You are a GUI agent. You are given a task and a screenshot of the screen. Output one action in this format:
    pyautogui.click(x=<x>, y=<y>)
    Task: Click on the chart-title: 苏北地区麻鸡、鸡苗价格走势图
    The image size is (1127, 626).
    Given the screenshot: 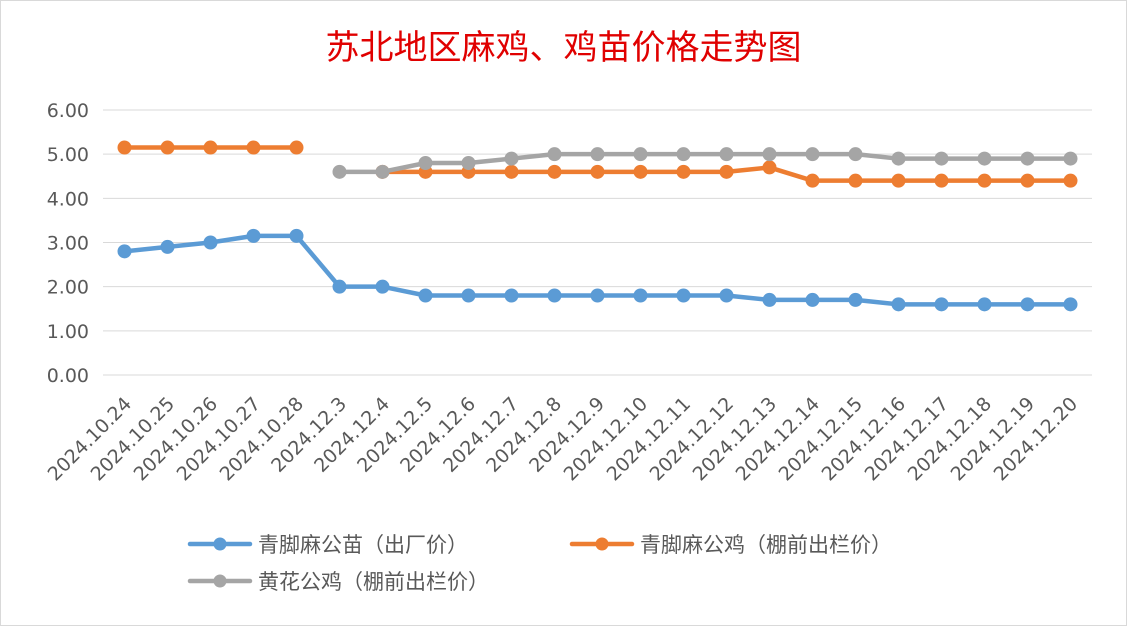 What is the action you would take?
    pyautogui.click(x=563, y=48)
    